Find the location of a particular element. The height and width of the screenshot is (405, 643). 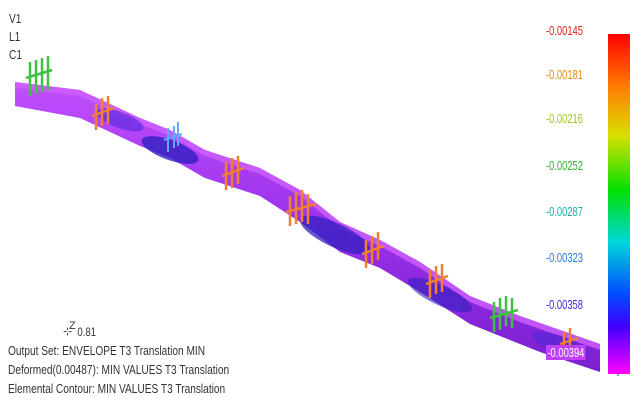

legend-value: -0.00145 is located at coordinates (564, 30).